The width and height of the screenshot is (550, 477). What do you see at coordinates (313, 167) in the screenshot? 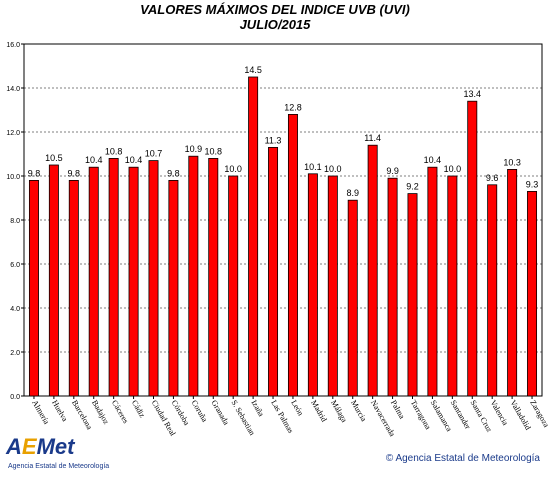
I see `data-label: 10.1` at bounding box center [313, 167].